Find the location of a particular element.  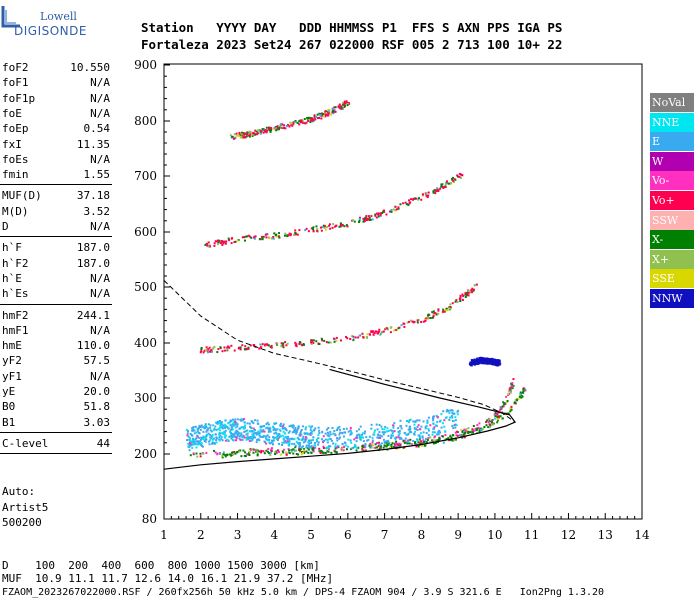

param-value: N/A is located at coordinates (100, 83).